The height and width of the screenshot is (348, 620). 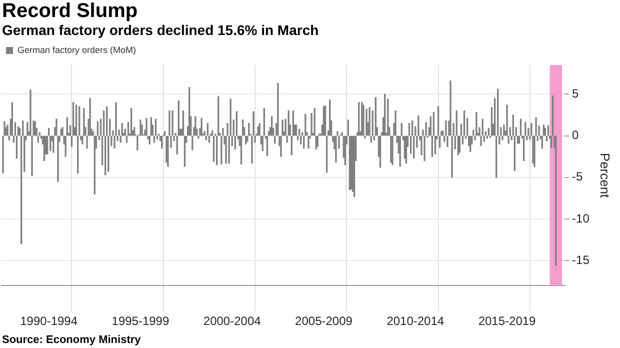 I want to click on source-note: Source: Economy Ministry, so click(x=71, y=340).